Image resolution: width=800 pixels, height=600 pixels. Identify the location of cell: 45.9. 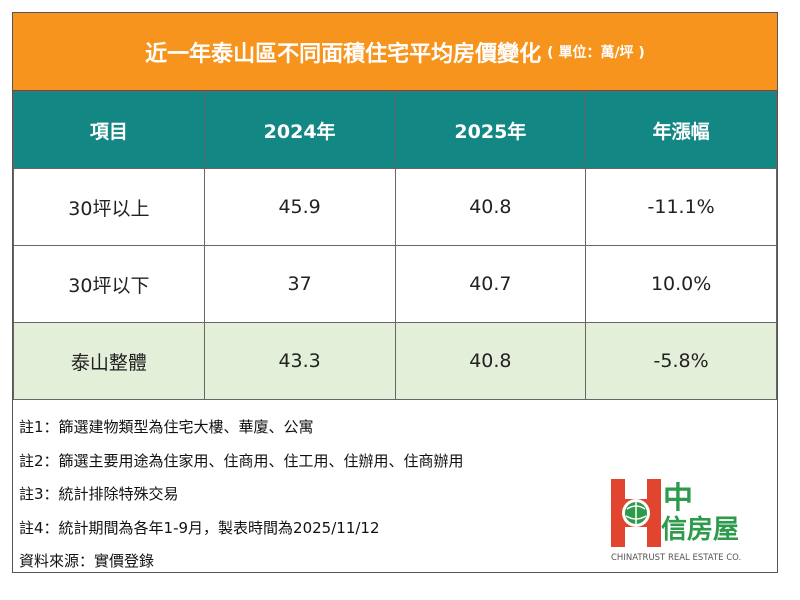
(299, 207).